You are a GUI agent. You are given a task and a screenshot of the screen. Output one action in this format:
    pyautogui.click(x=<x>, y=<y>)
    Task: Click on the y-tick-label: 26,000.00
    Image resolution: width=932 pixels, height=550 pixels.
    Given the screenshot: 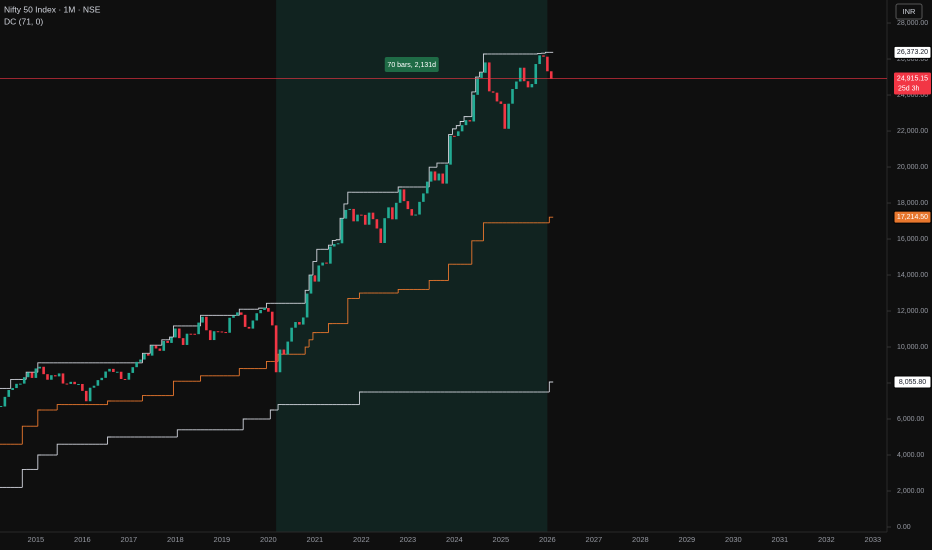 What is the action you would take?
    pyautogui.click(x=912, y=59)
    